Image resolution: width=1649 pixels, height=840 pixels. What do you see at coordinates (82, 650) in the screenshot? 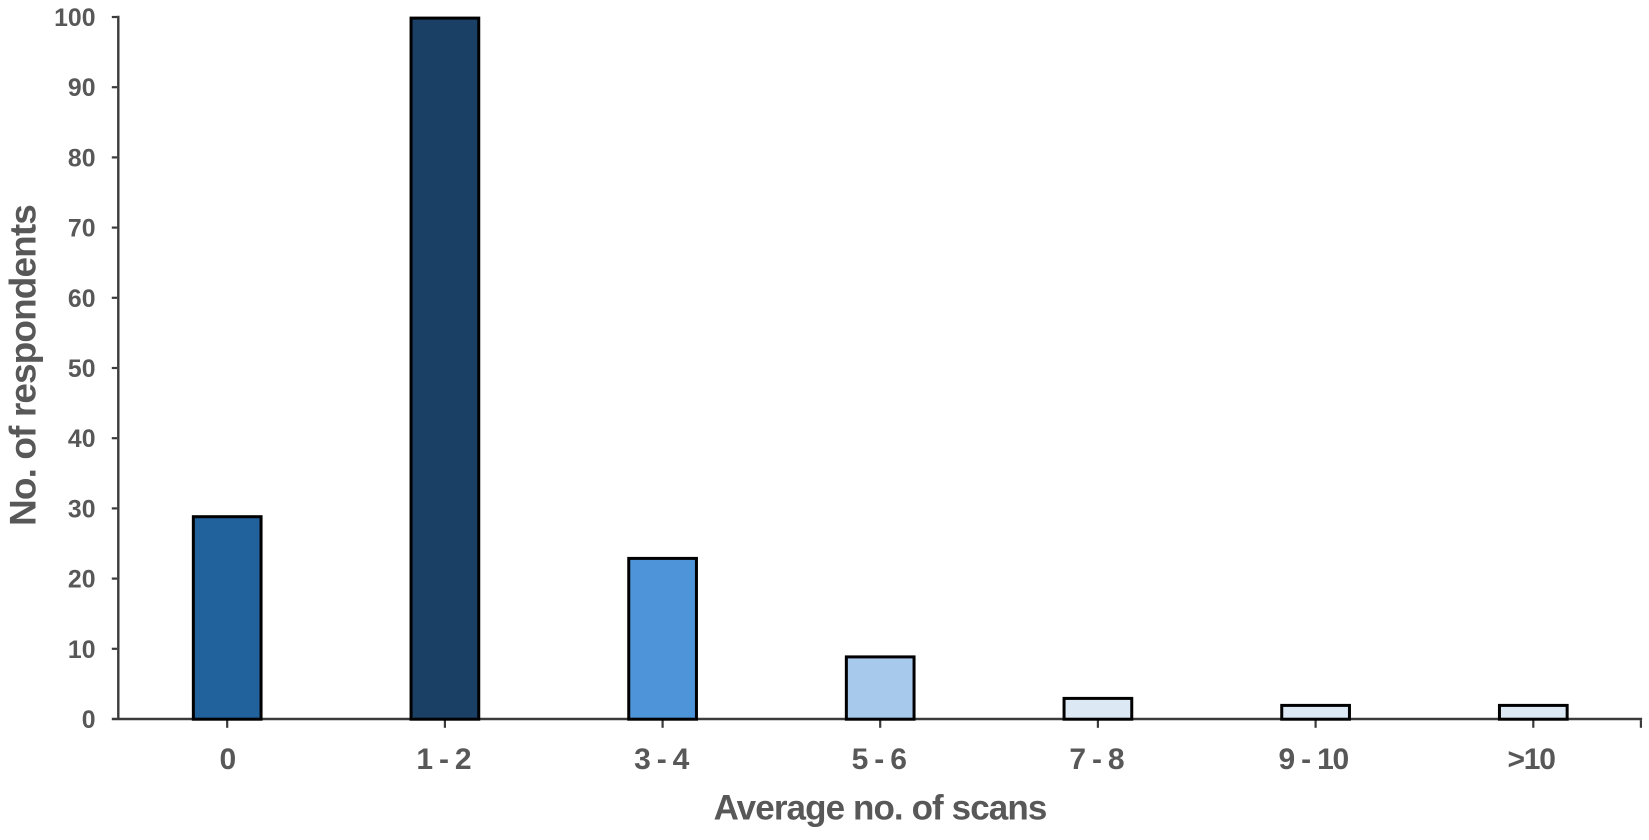
I see `svg-text: 10` at bounding box center [82, 650].